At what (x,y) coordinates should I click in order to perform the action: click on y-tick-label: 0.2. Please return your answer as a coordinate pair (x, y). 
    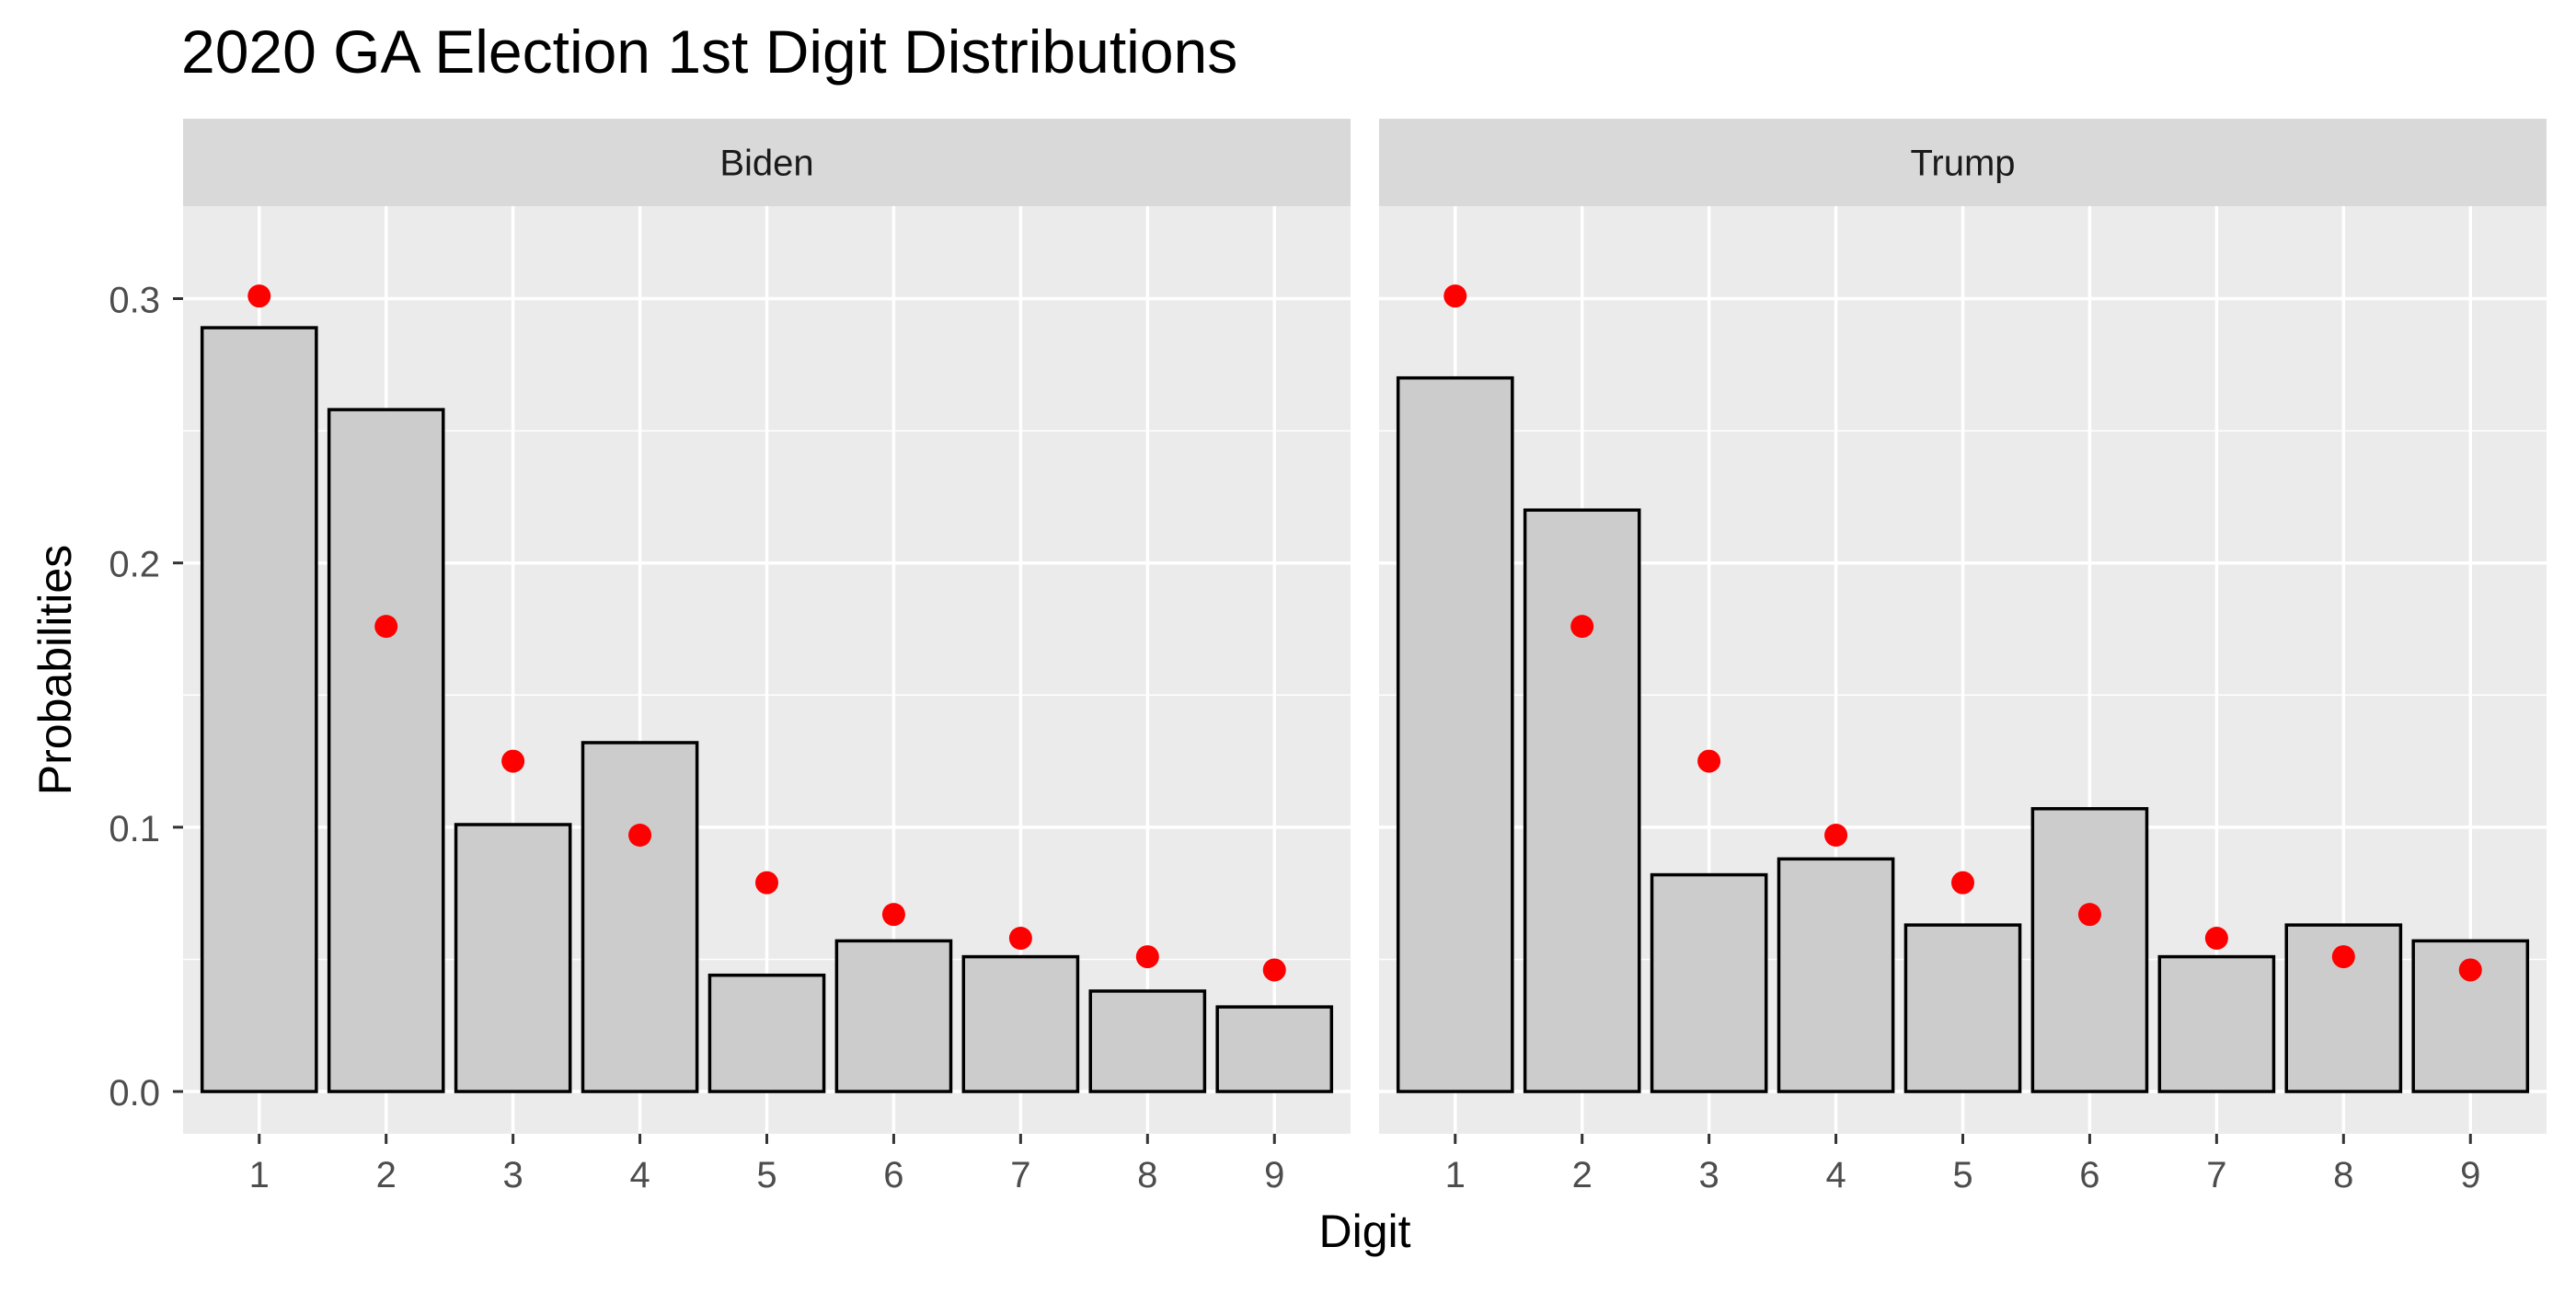
    Looking at the image, I should click on (134, 565).